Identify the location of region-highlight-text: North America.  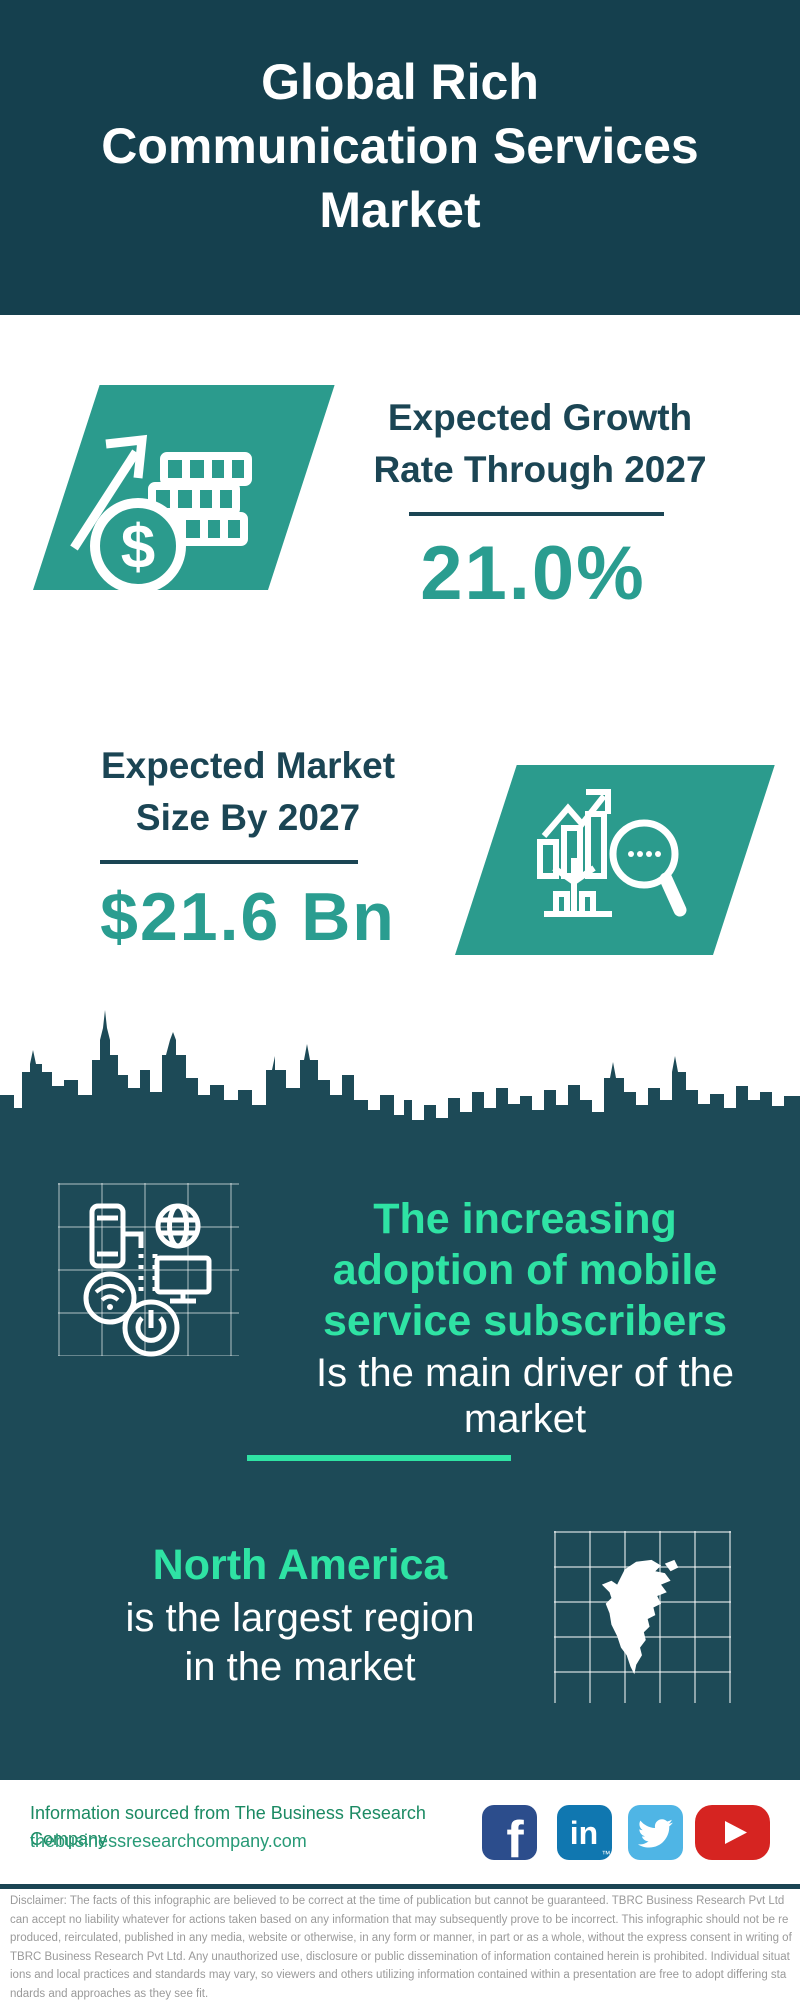
(300, 1565).